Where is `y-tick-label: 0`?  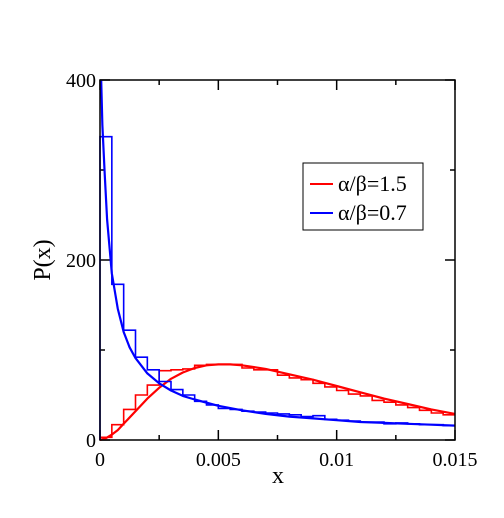 y-tick-label: 0 is located at coordinates (91, 441).